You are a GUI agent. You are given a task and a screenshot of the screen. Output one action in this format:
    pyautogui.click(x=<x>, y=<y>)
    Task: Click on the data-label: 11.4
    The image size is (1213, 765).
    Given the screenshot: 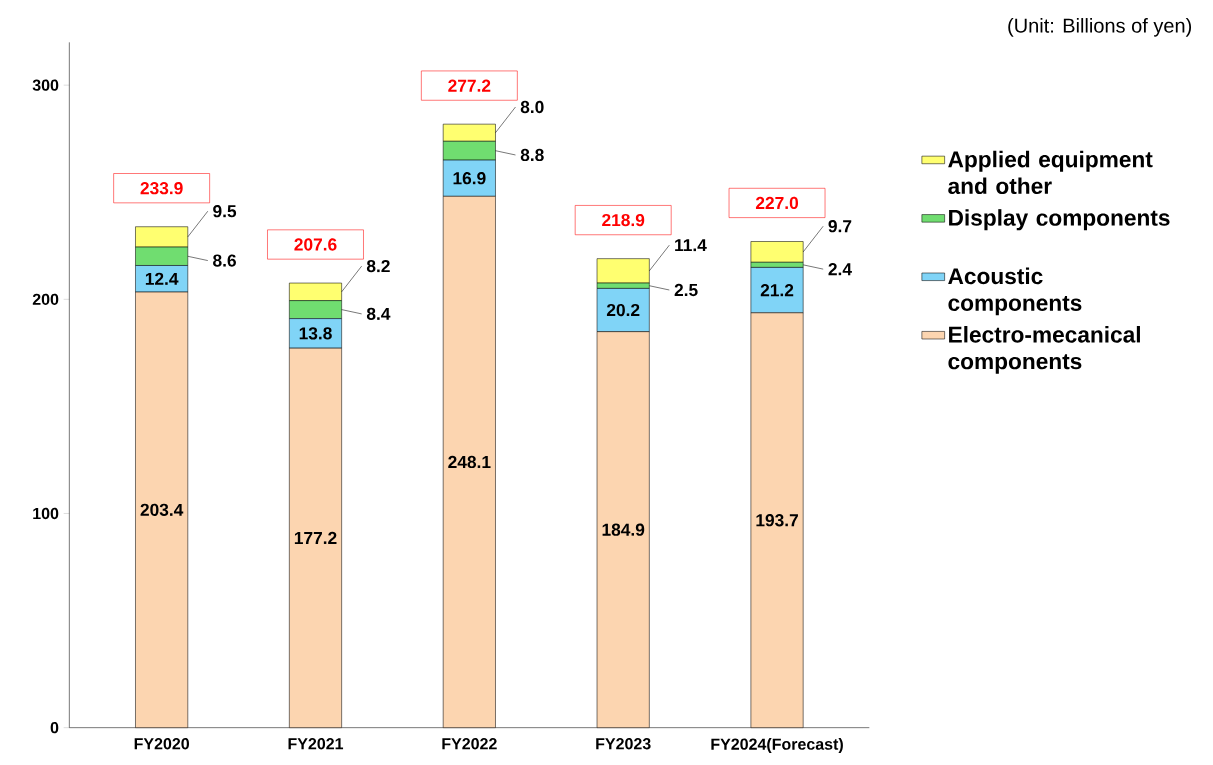 What is the action you would take?
    pyautogui.click(x=691, y=245)
    